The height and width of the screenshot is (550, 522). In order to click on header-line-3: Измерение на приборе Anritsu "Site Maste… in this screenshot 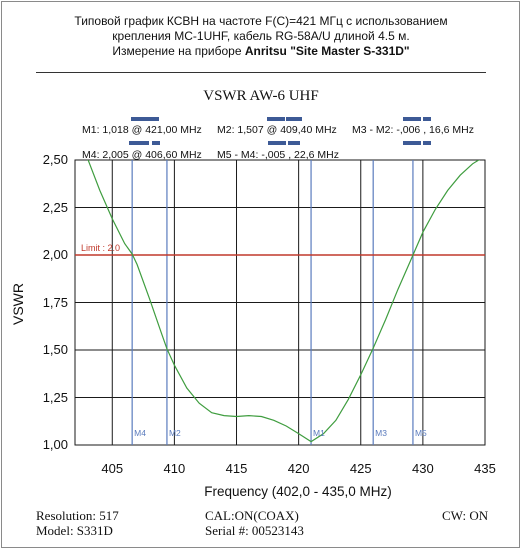, I will do `click(261, 51)`.